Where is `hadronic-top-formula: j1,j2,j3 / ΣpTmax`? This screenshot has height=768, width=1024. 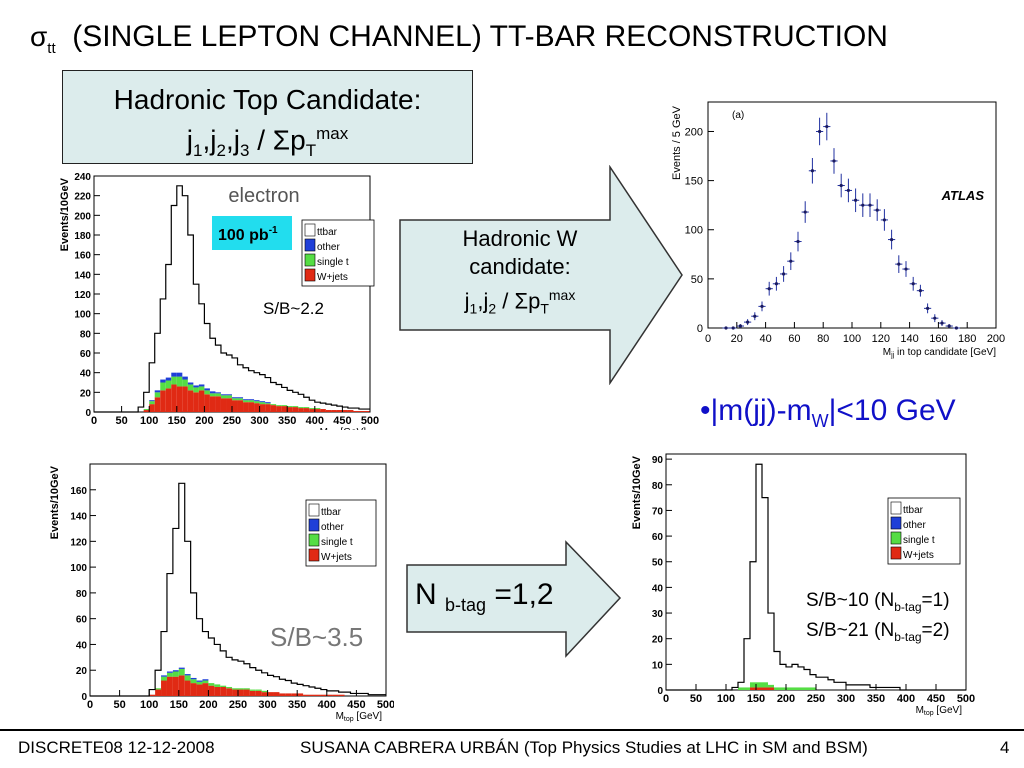
hadronic-top-formula: j1,j2,j3 / ΣpTmax is located at coordinates (267, 142).